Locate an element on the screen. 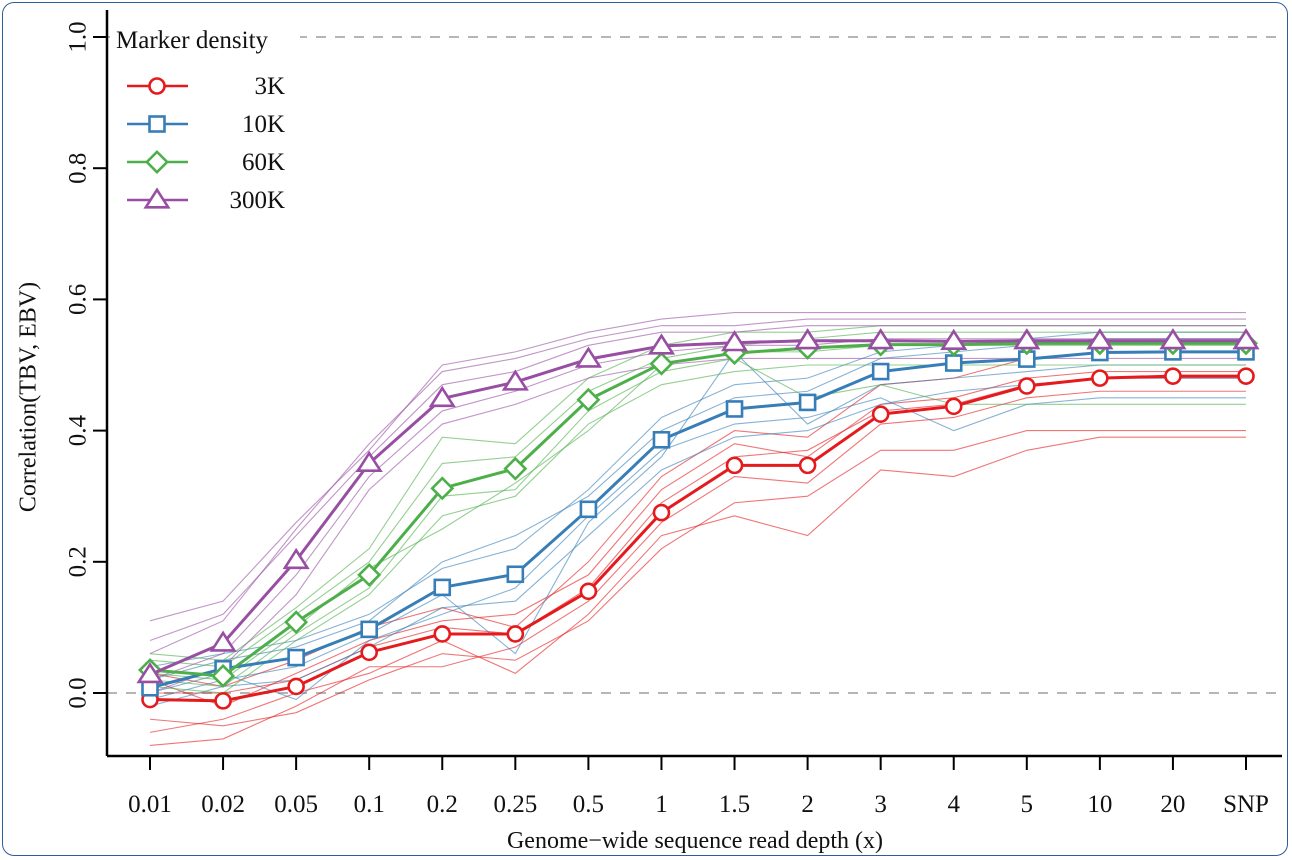  legend-marker-3K is located at coordinates (157, 86).